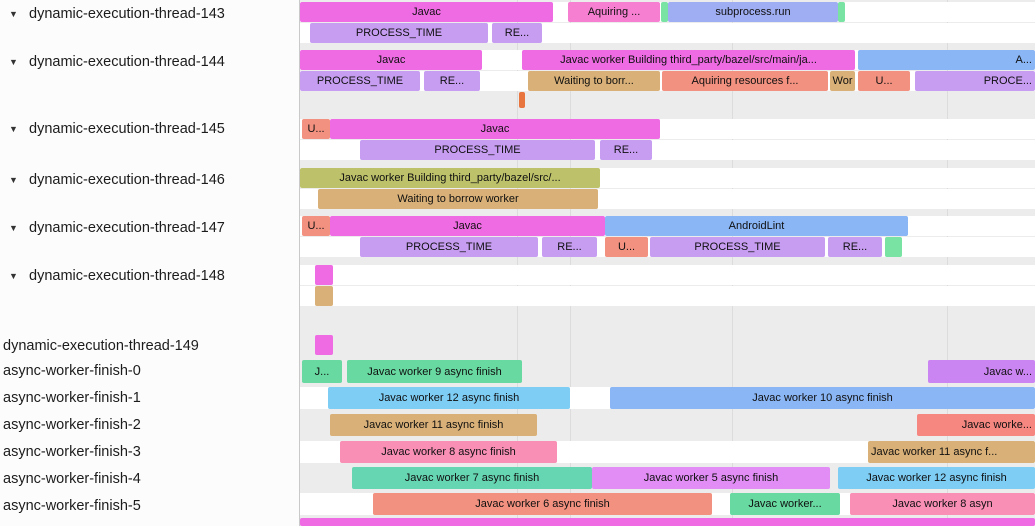 Image resolution: width=1035 pixels, height=526 pixels. Describe the element at coordinates (149, 398) in the screenshot. I see `track-name-row: async-worker-finish-1` at that location.